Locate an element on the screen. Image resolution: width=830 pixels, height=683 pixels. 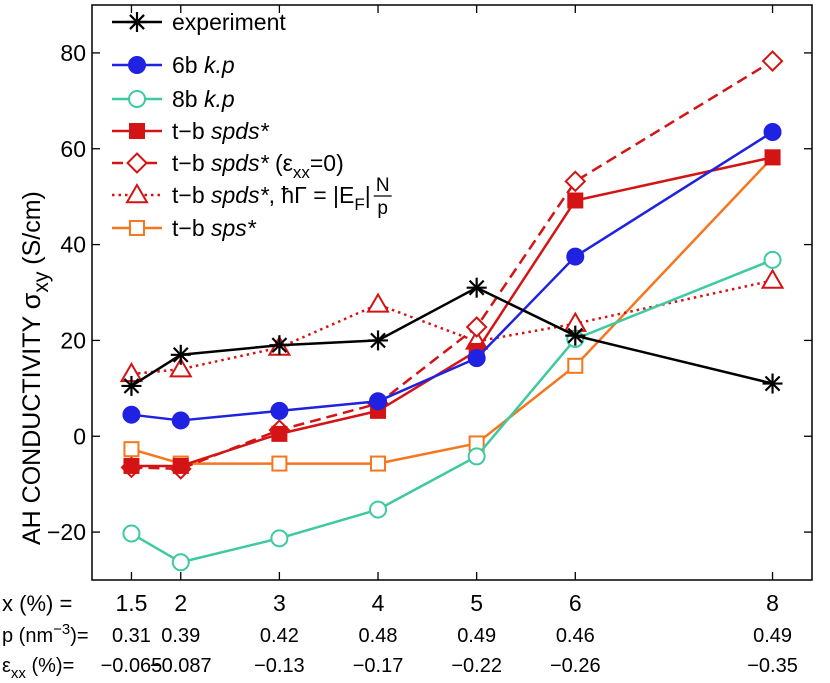
legend-label: t−b spds*, ħΓ = |EF| is located at coordinates (271, 198).